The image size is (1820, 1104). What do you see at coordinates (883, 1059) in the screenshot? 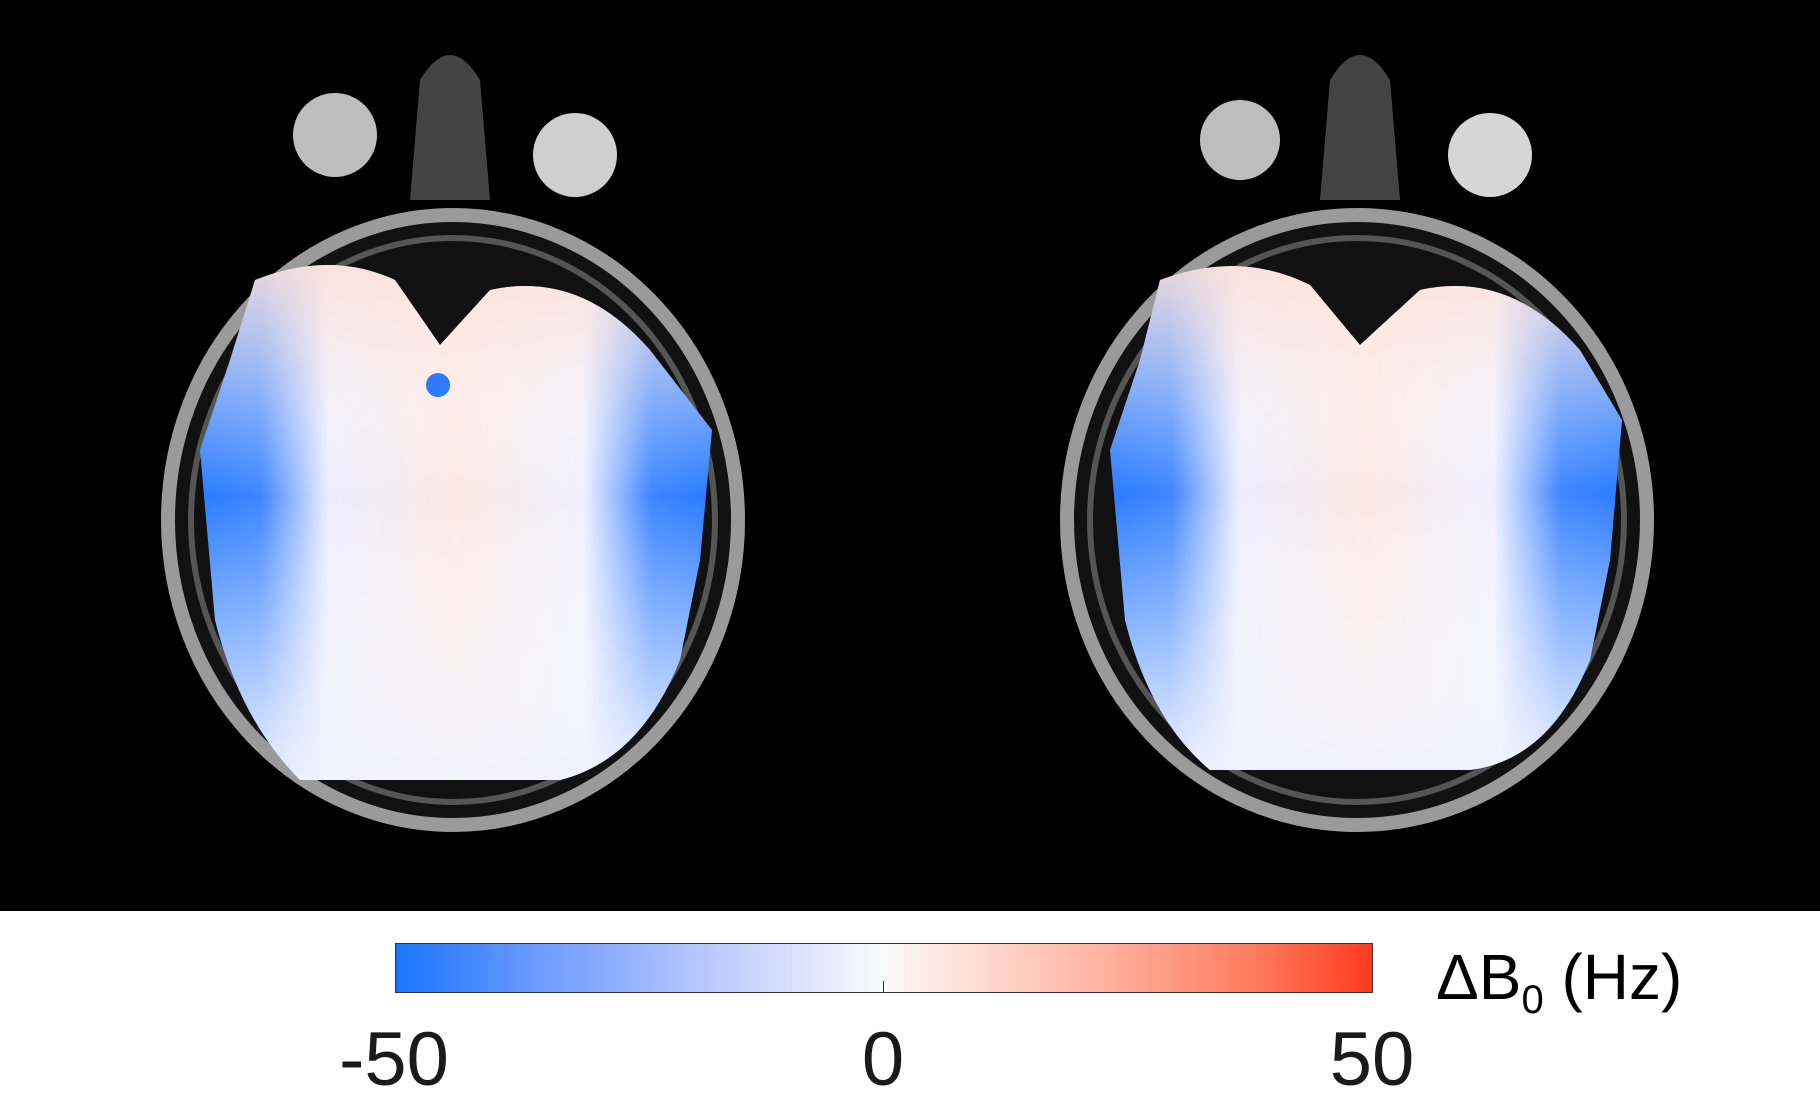
I see `tick-label-zero: 0` at bounding box center [883, 1059].